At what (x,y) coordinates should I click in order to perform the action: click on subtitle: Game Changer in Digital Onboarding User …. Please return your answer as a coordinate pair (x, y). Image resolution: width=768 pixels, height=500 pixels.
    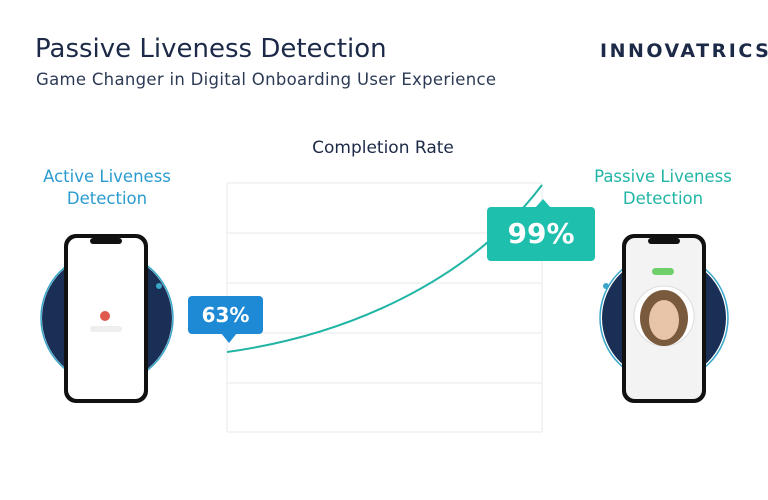
    Looking at the image, I should click on (266, 79).